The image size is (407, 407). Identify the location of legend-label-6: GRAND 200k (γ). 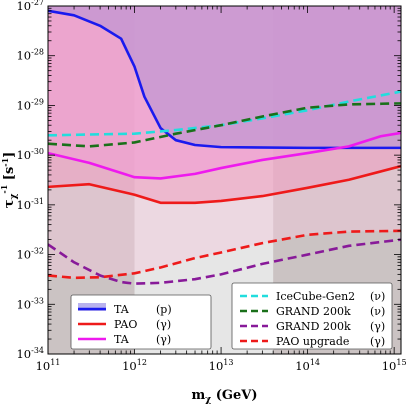
(330, 326).